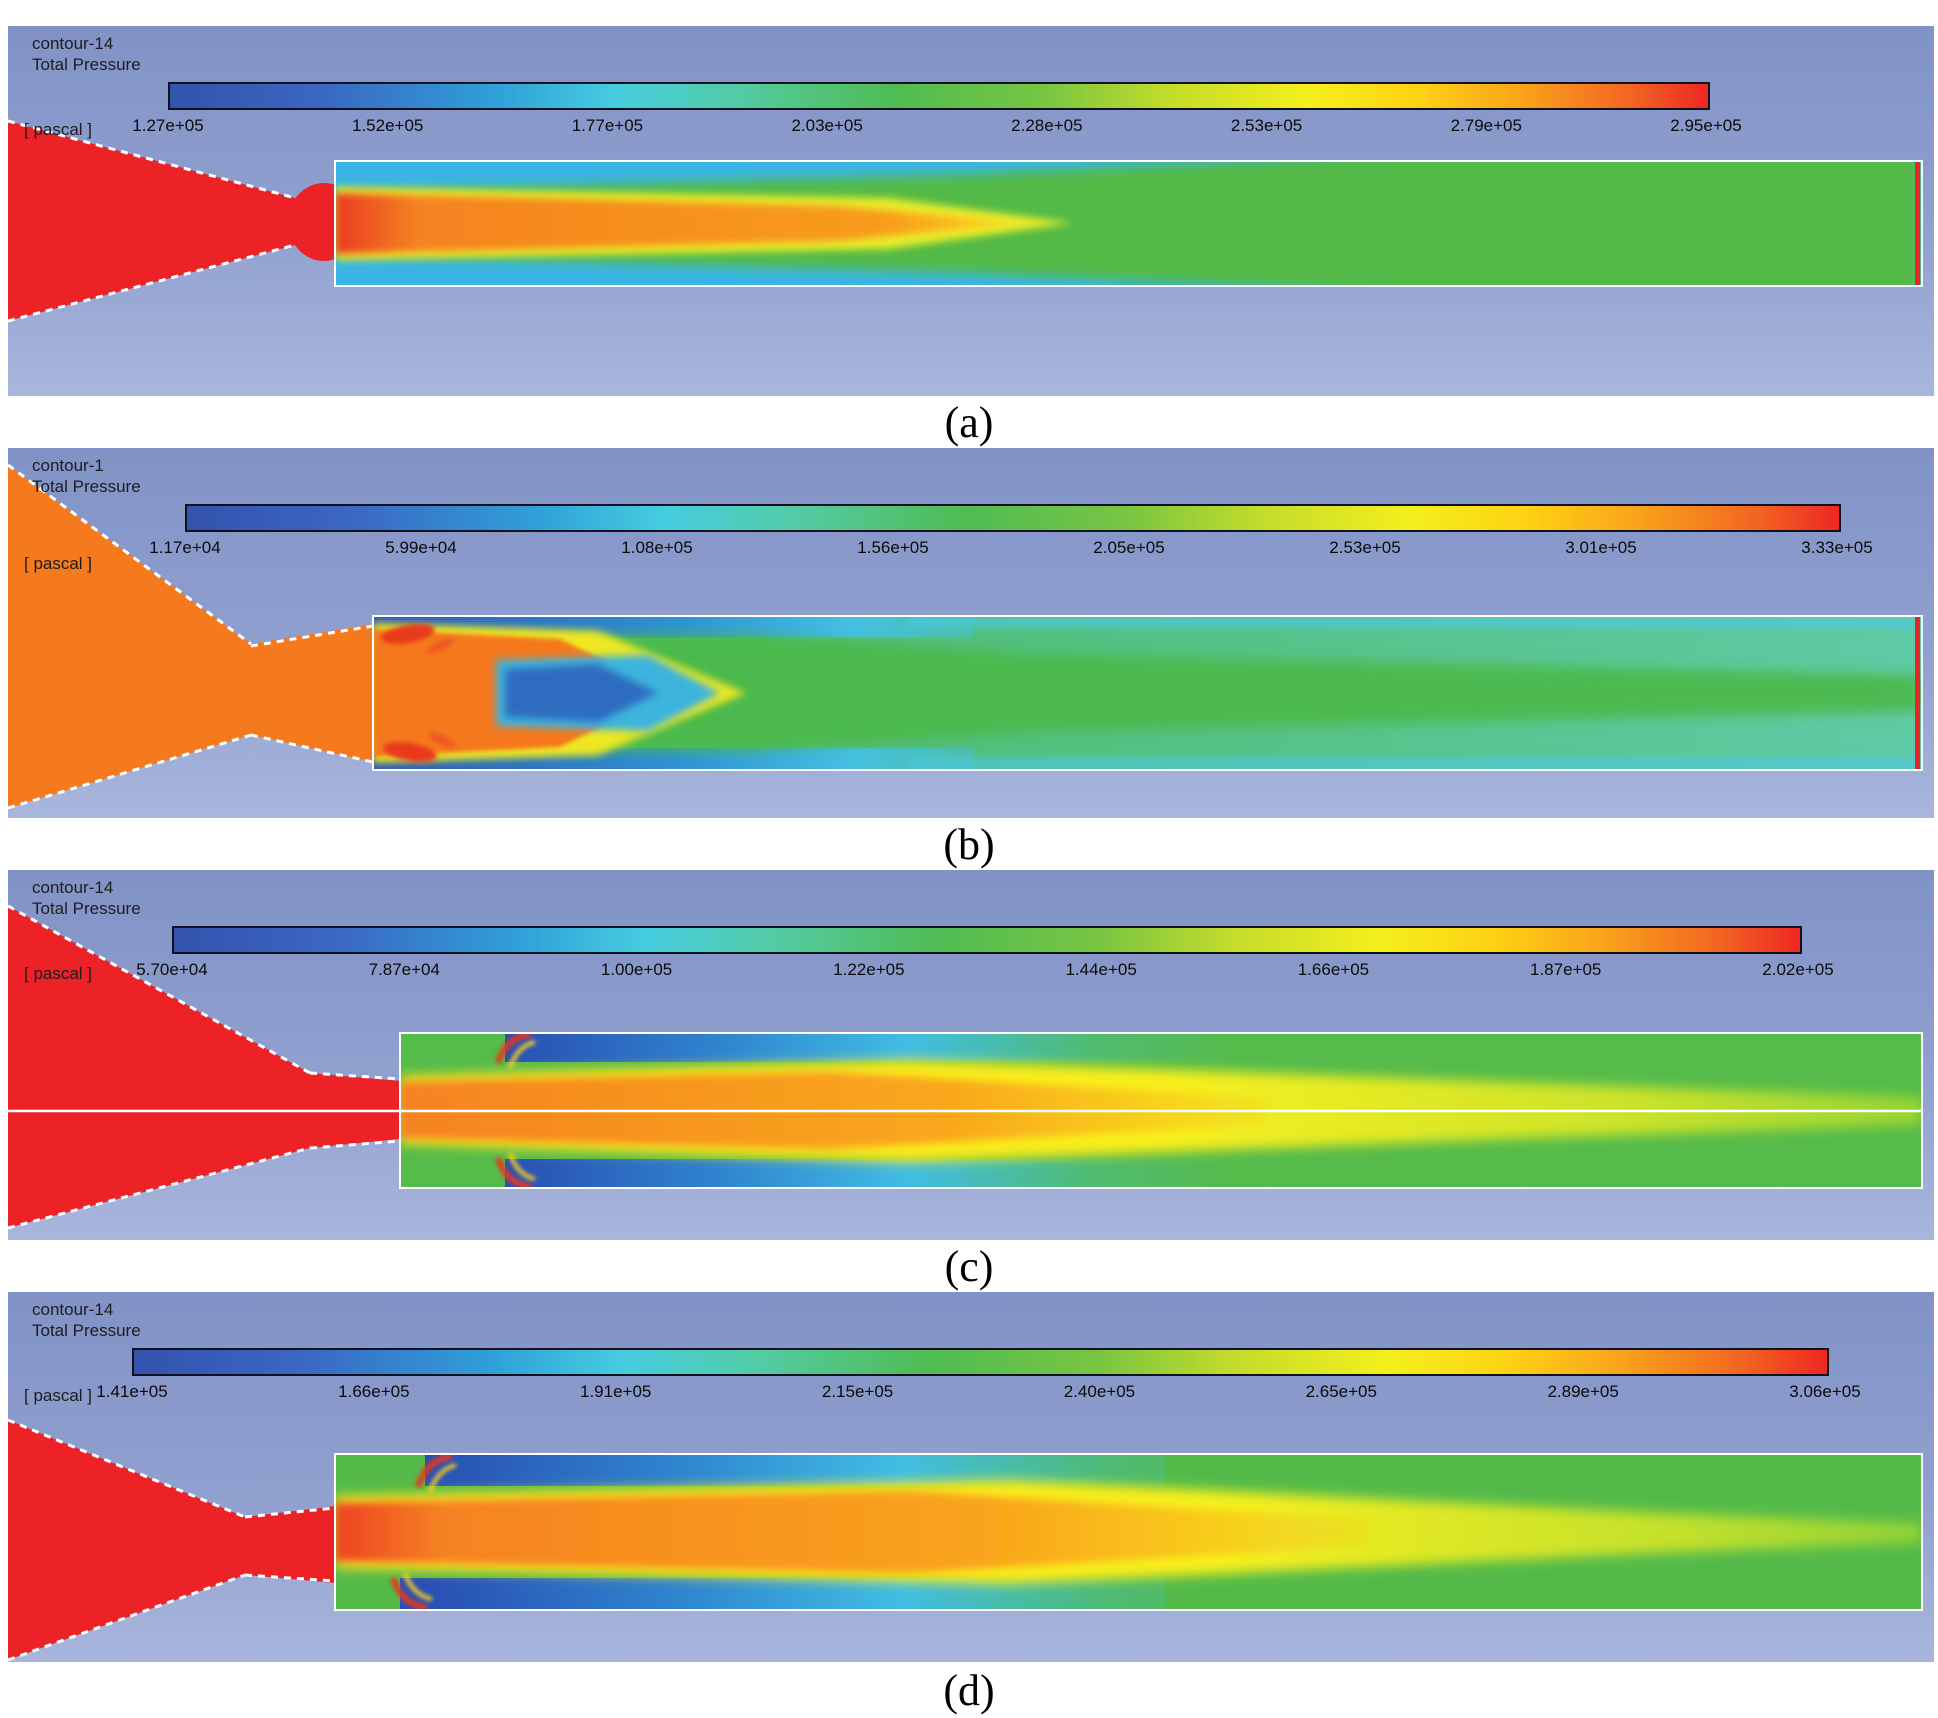 This screenshot has height=1718, width=1938. Describe the element at coordinates (1566, 969) in the screenshot. I see `colorbar-tick: 1.87e+05` at that location.